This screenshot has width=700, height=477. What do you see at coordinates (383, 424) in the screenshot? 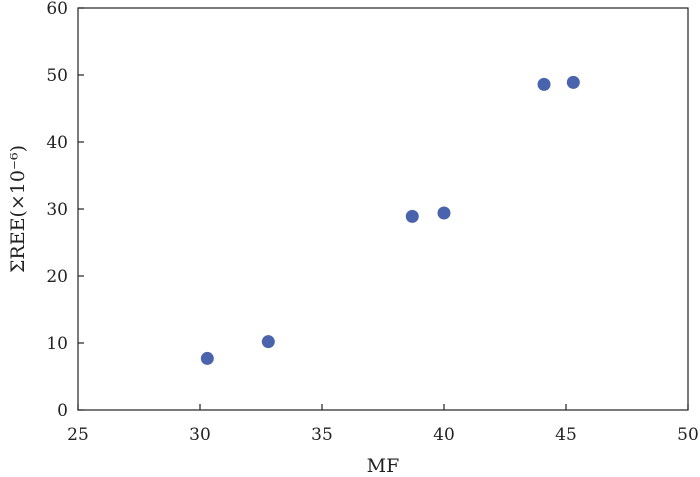
I see `x-axis-ticks: 25 30 35 40 45 50` at bounding box center [383, 424].